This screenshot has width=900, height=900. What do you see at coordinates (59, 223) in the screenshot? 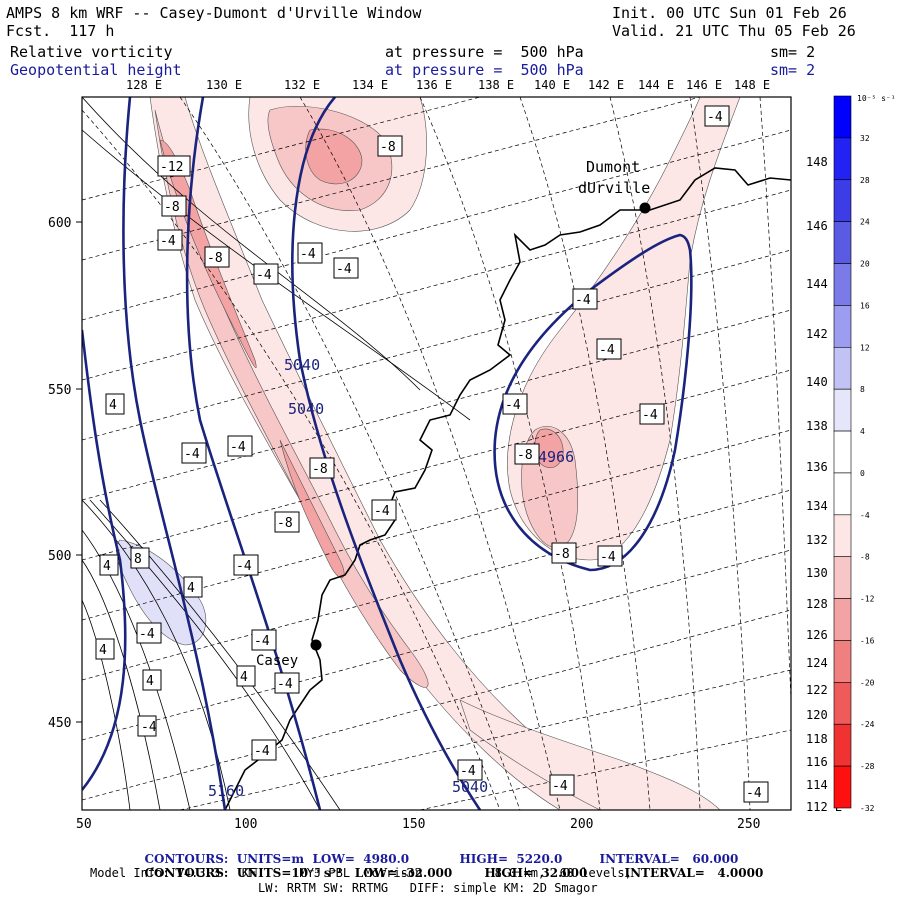
I see `y-axis-label: 600` at bounding box center [59, 223].